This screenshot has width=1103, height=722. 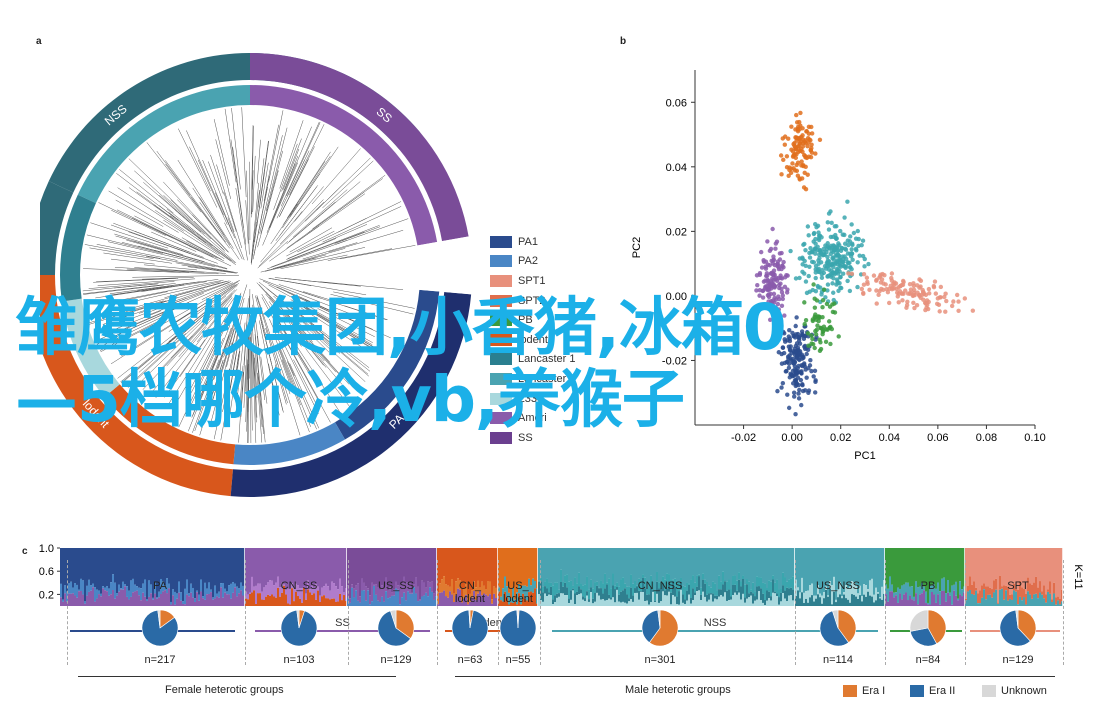 What do you see at coordinates (498, 612) in the screenshot?
I see `group-divider` at bounding box center [498, 612].